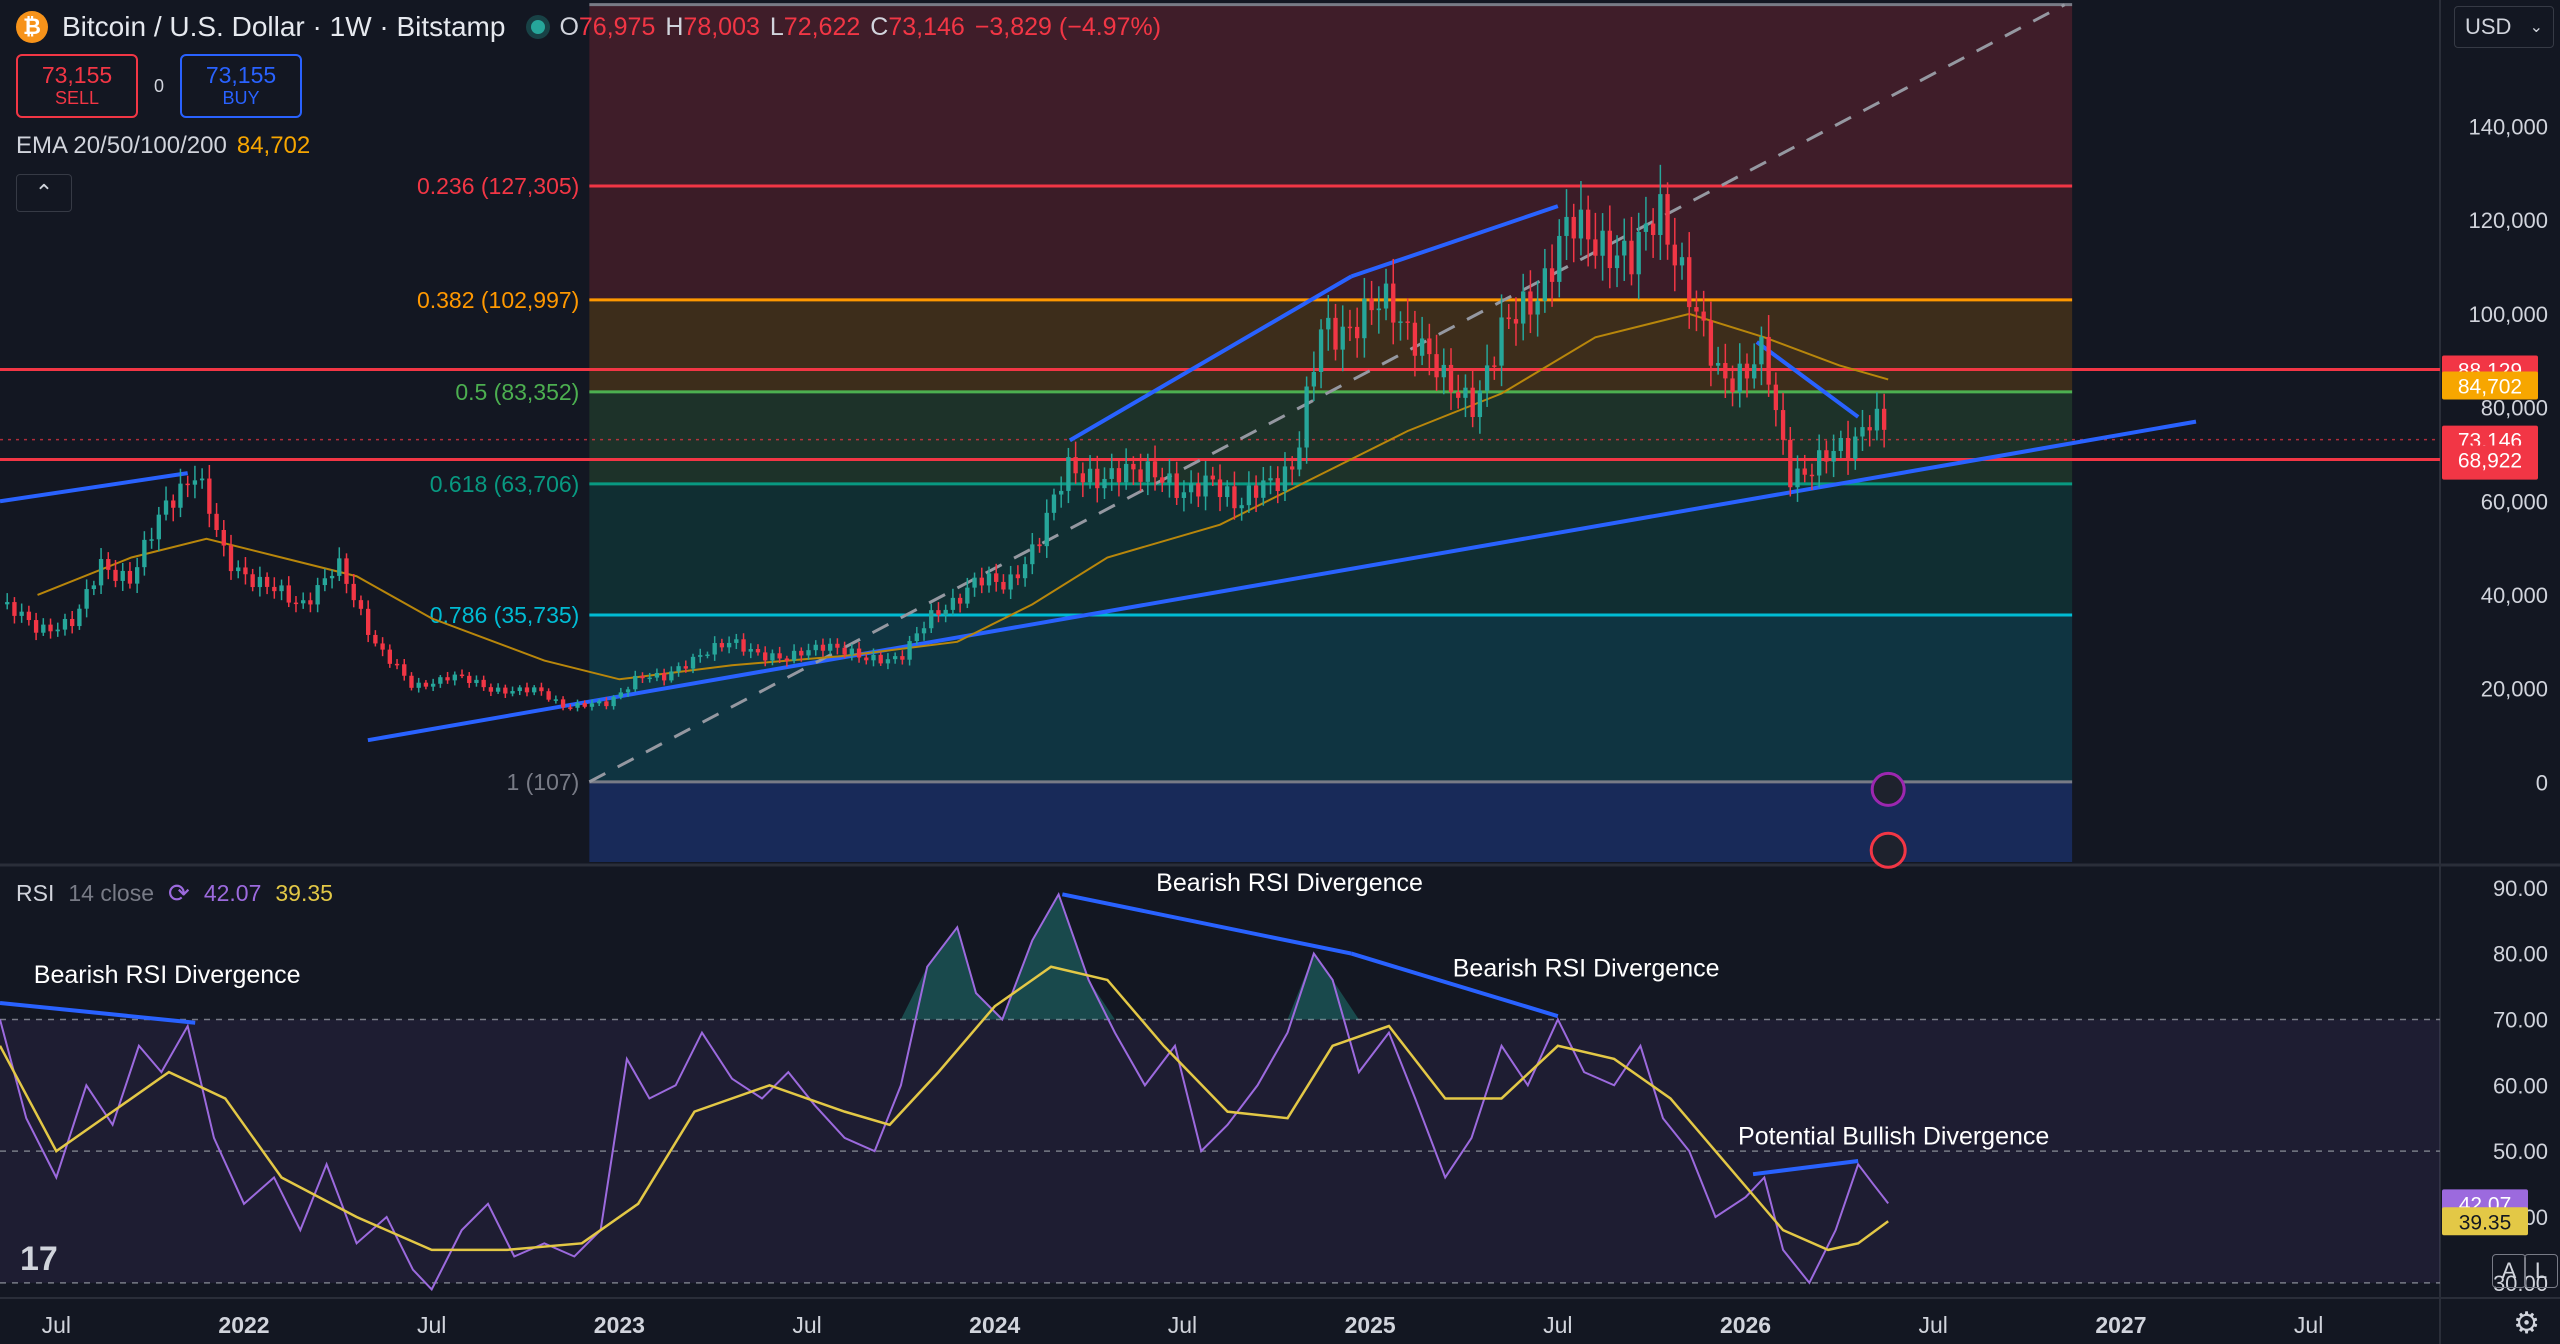 The width and height of the screenshot is (2560, 1344). What do you see at coordinates (163, 146) in the screenshot?
I see `ema-legend: EMA 20/50/100/200 84,702` at bounding box center [163, 146].